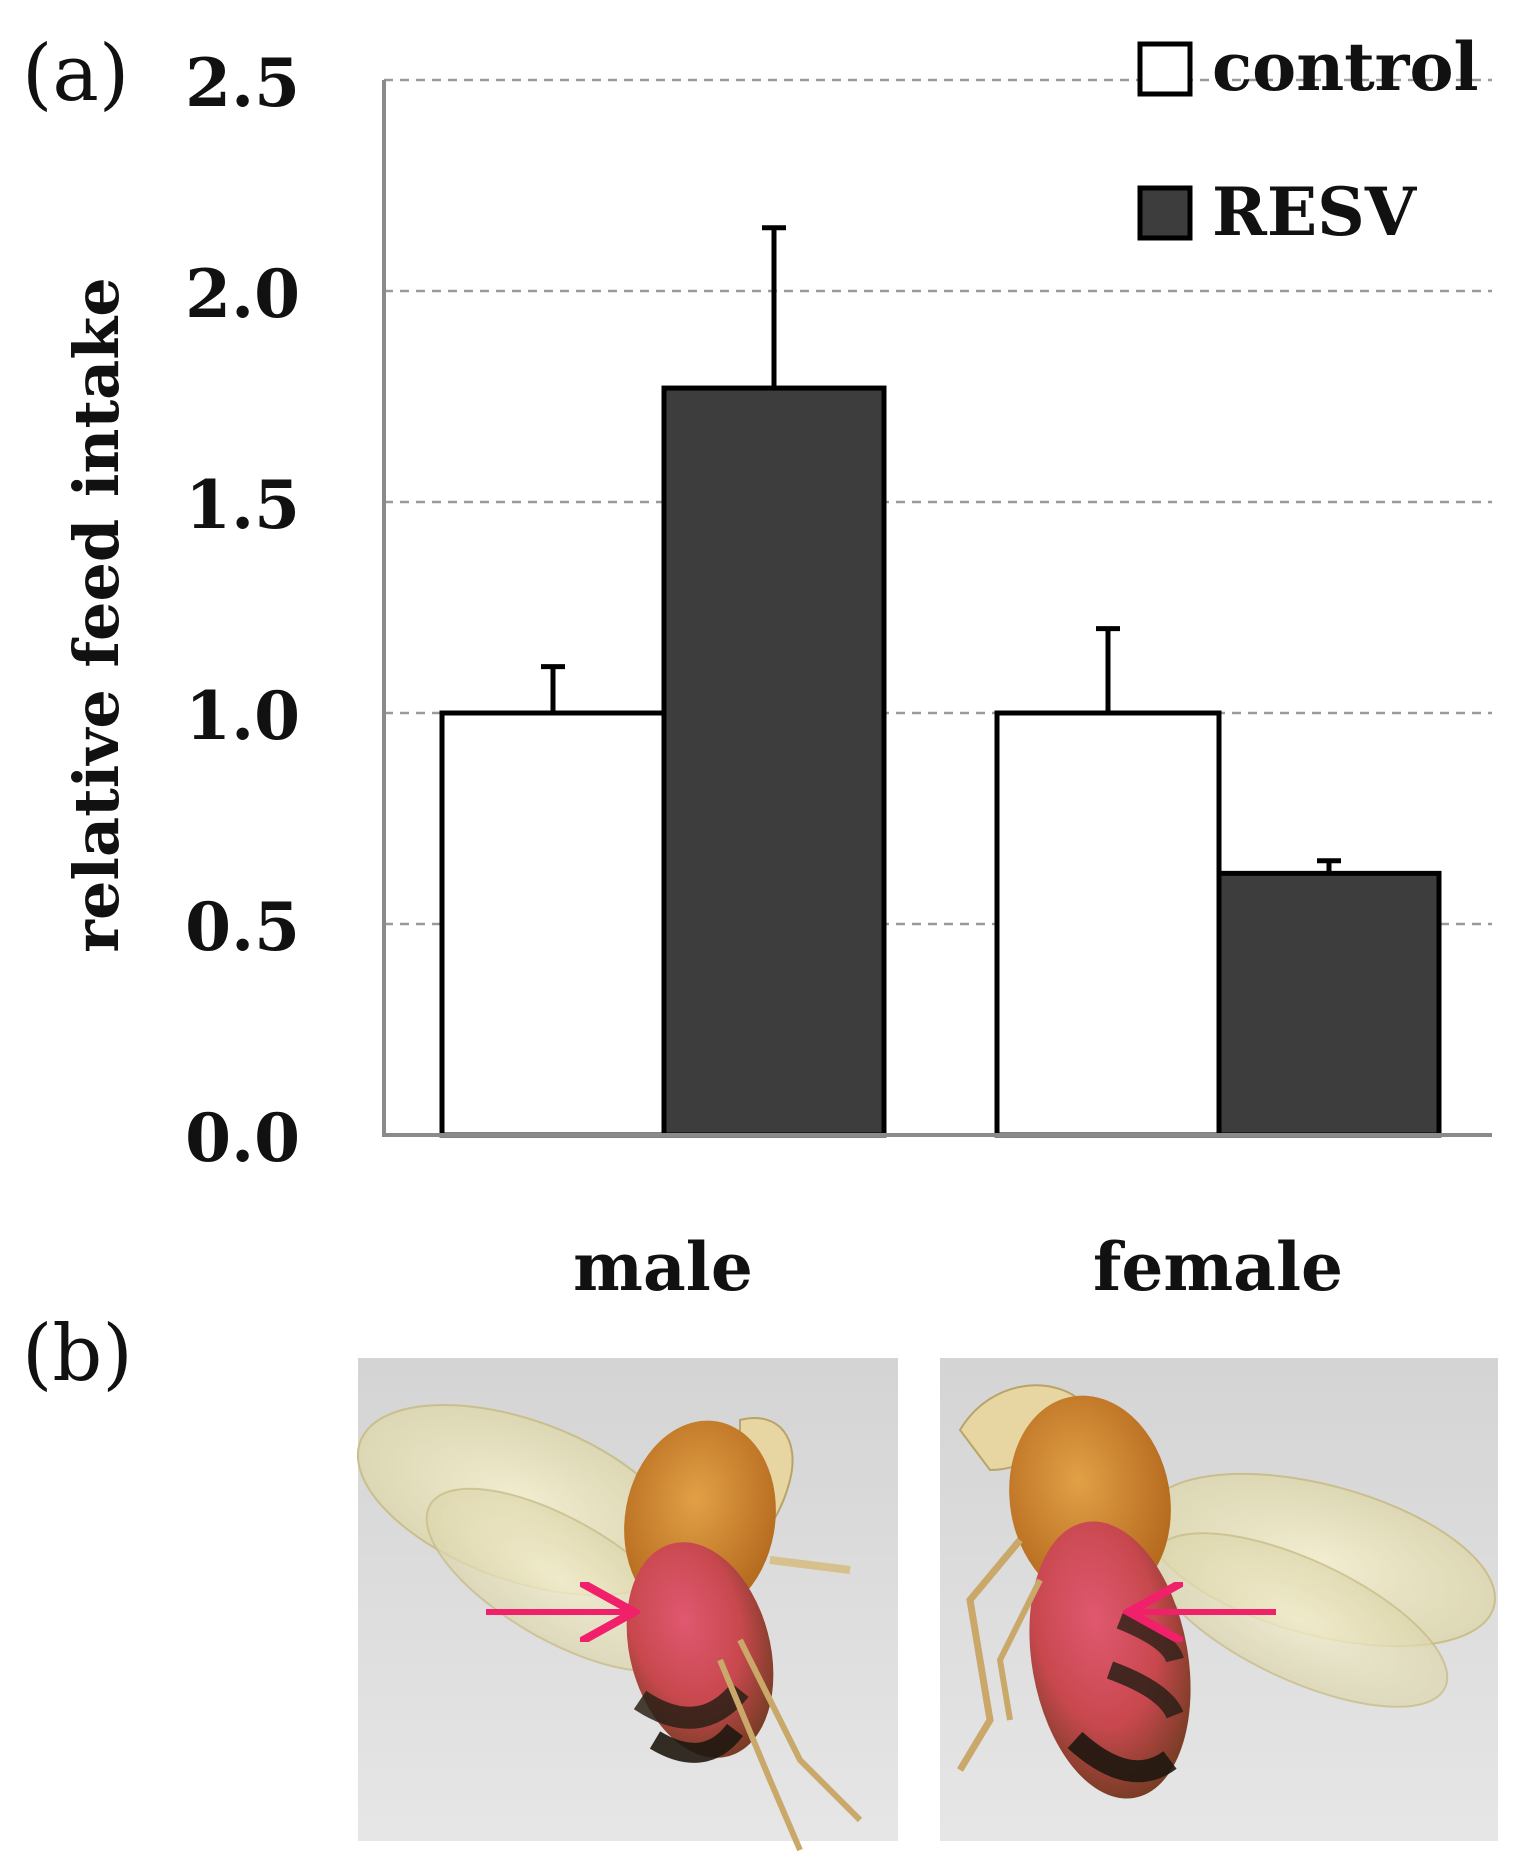 This screenshot has height=1866, width=1524. I want to click on panel-label-a: (a), so click(75, 74).